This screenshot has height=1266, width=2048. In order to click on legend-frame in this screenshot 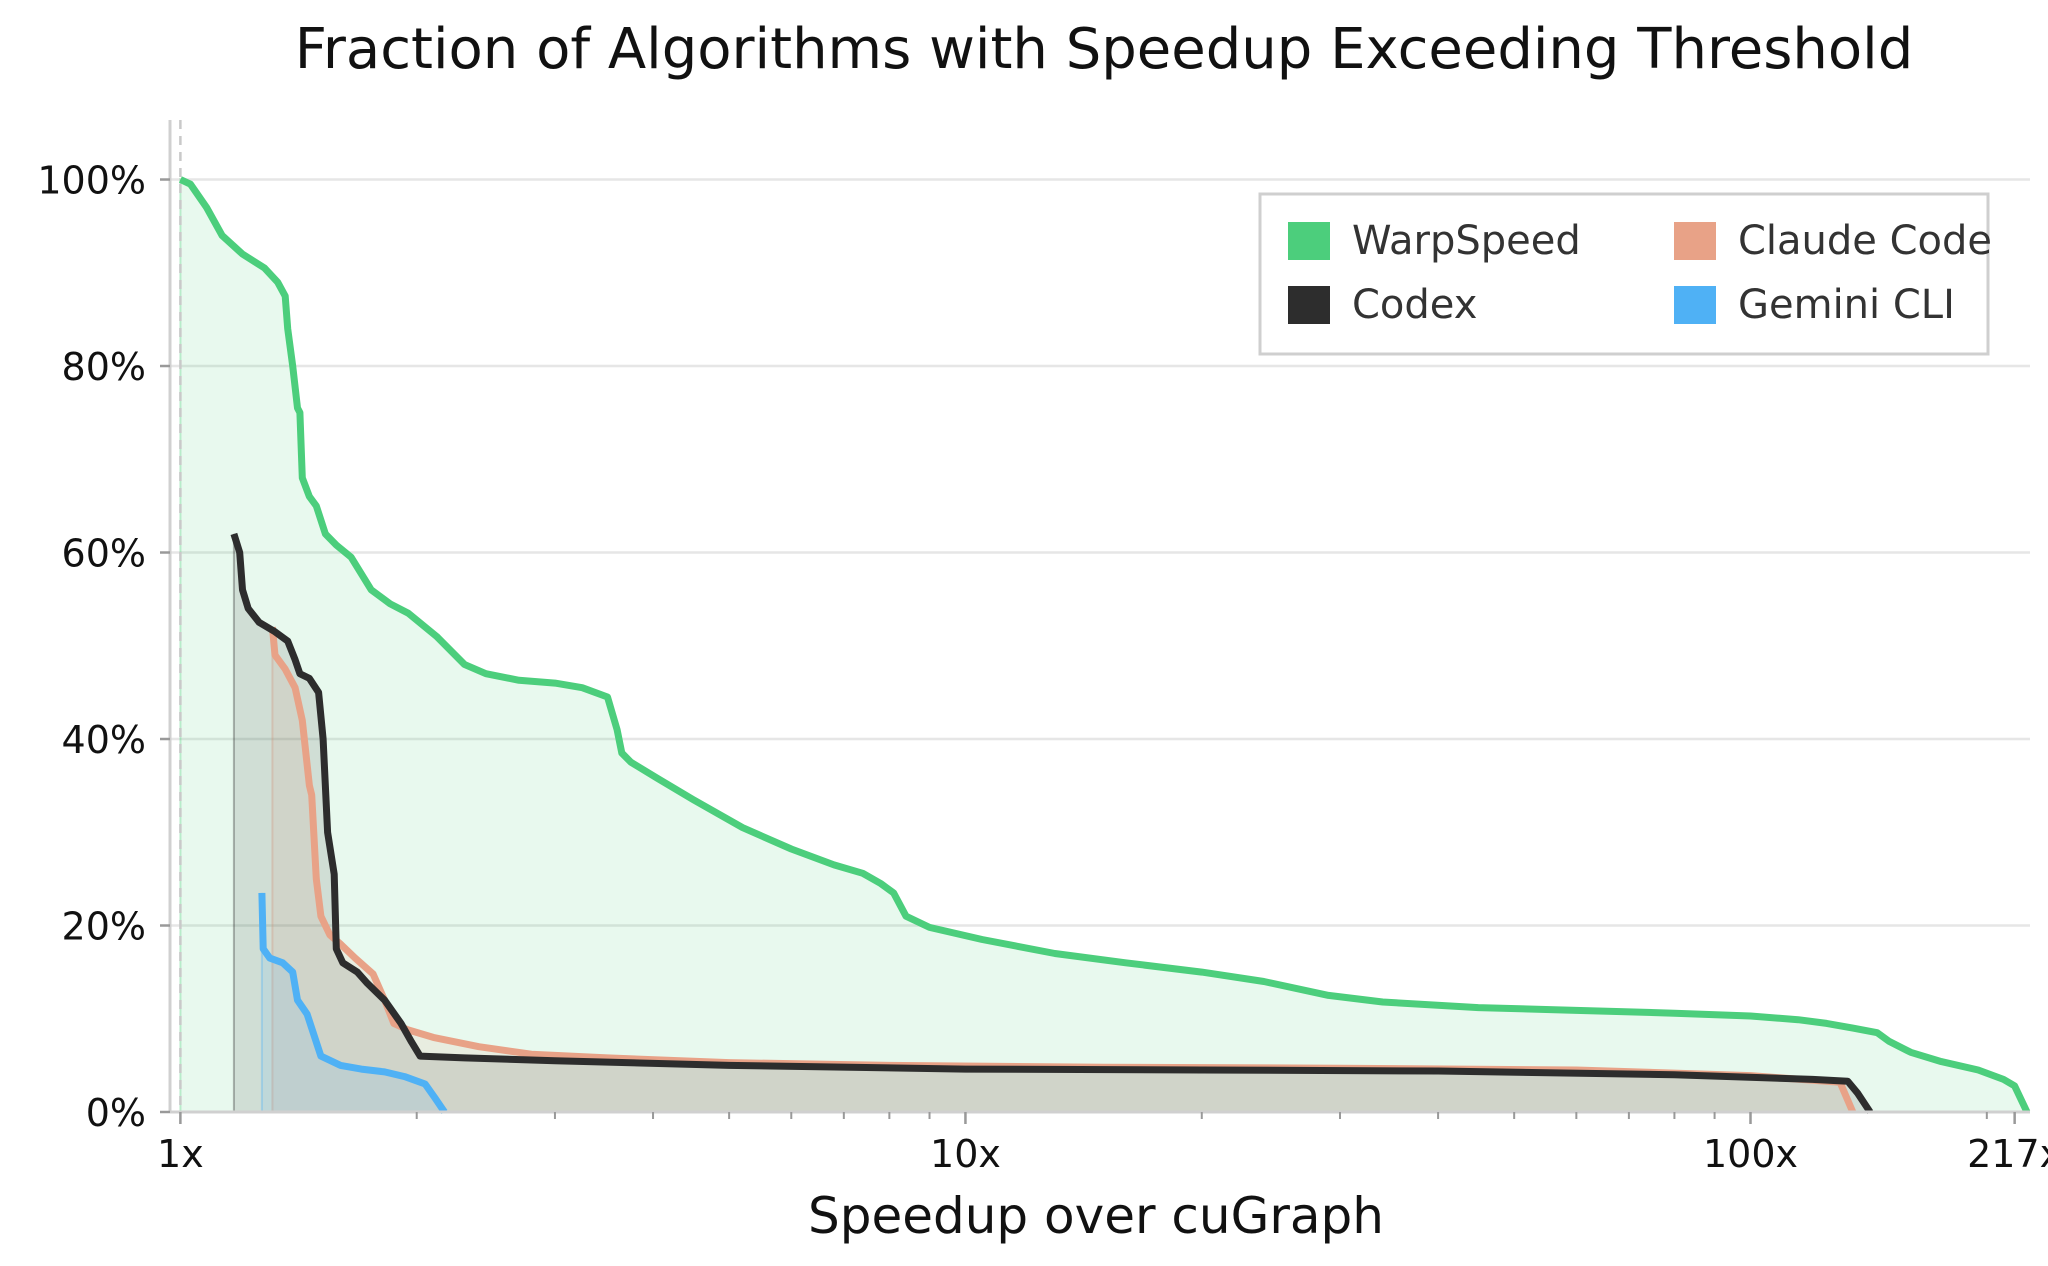, I will do `click(1624, 274)`.